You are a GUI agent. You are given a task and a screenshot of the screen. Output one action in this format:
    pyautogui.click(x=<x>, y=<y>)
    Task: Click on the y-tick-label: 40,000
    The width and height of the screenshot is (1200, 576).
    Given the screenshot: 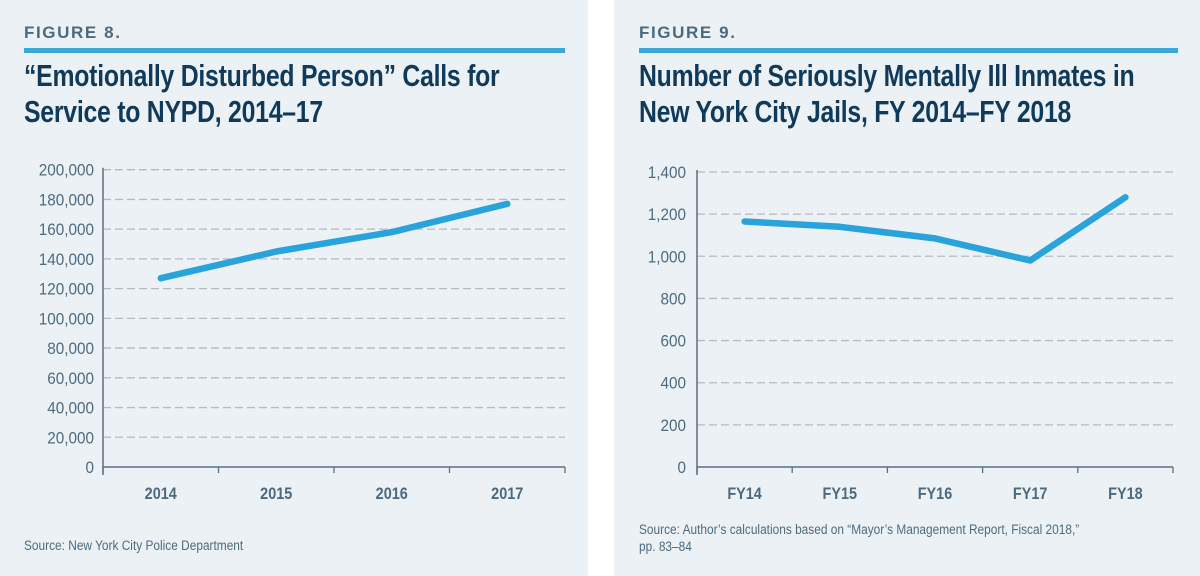 What is the action you would take?
    pyautogui.click(x=70, y=408)
    